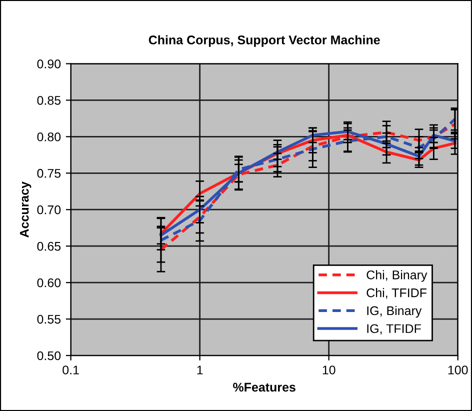 The image size is (472, 411). Describe the element at coordinates (200, 370) in the screenshot. I see `x-tick-label: 1` at that location.